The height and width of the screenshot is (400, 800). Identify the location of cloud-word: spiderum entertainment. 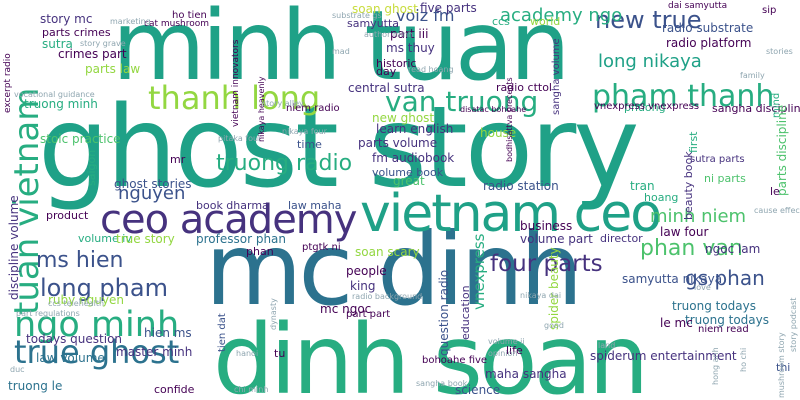
(663, 356).